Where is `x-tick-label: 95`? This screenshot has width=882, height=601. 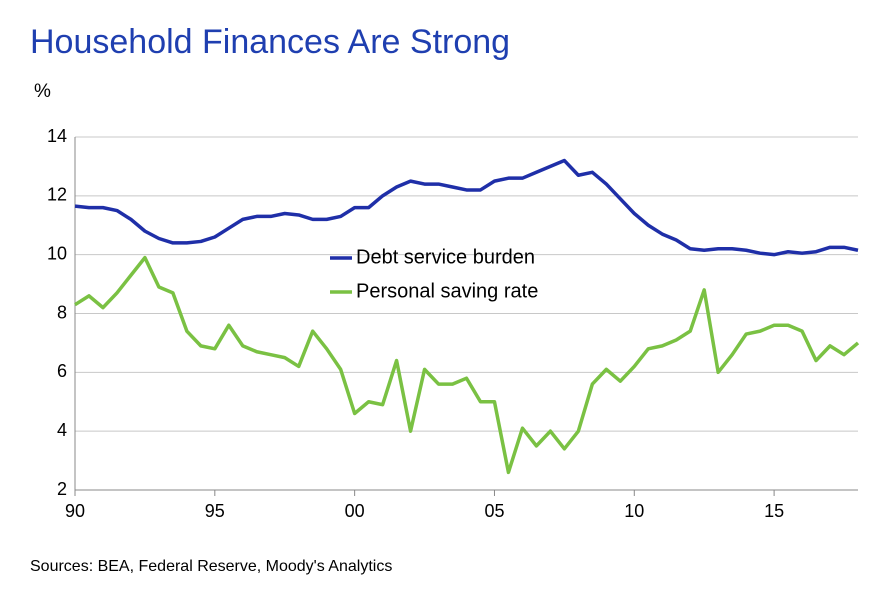
x-tick-label: 95 is located at coordinates (215, 511).